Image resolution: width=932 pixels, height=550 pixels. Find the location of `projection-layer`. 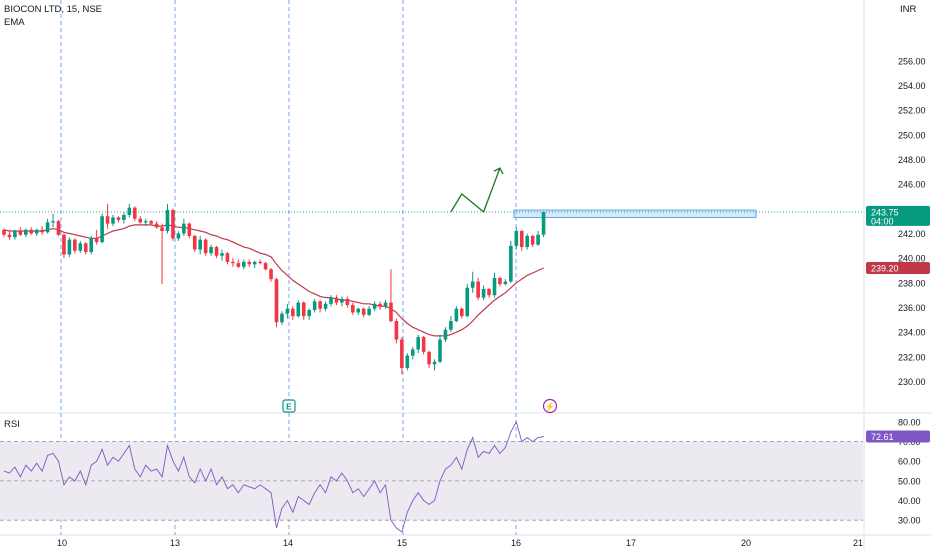

projection-layer is located at coordinates (477, 190).